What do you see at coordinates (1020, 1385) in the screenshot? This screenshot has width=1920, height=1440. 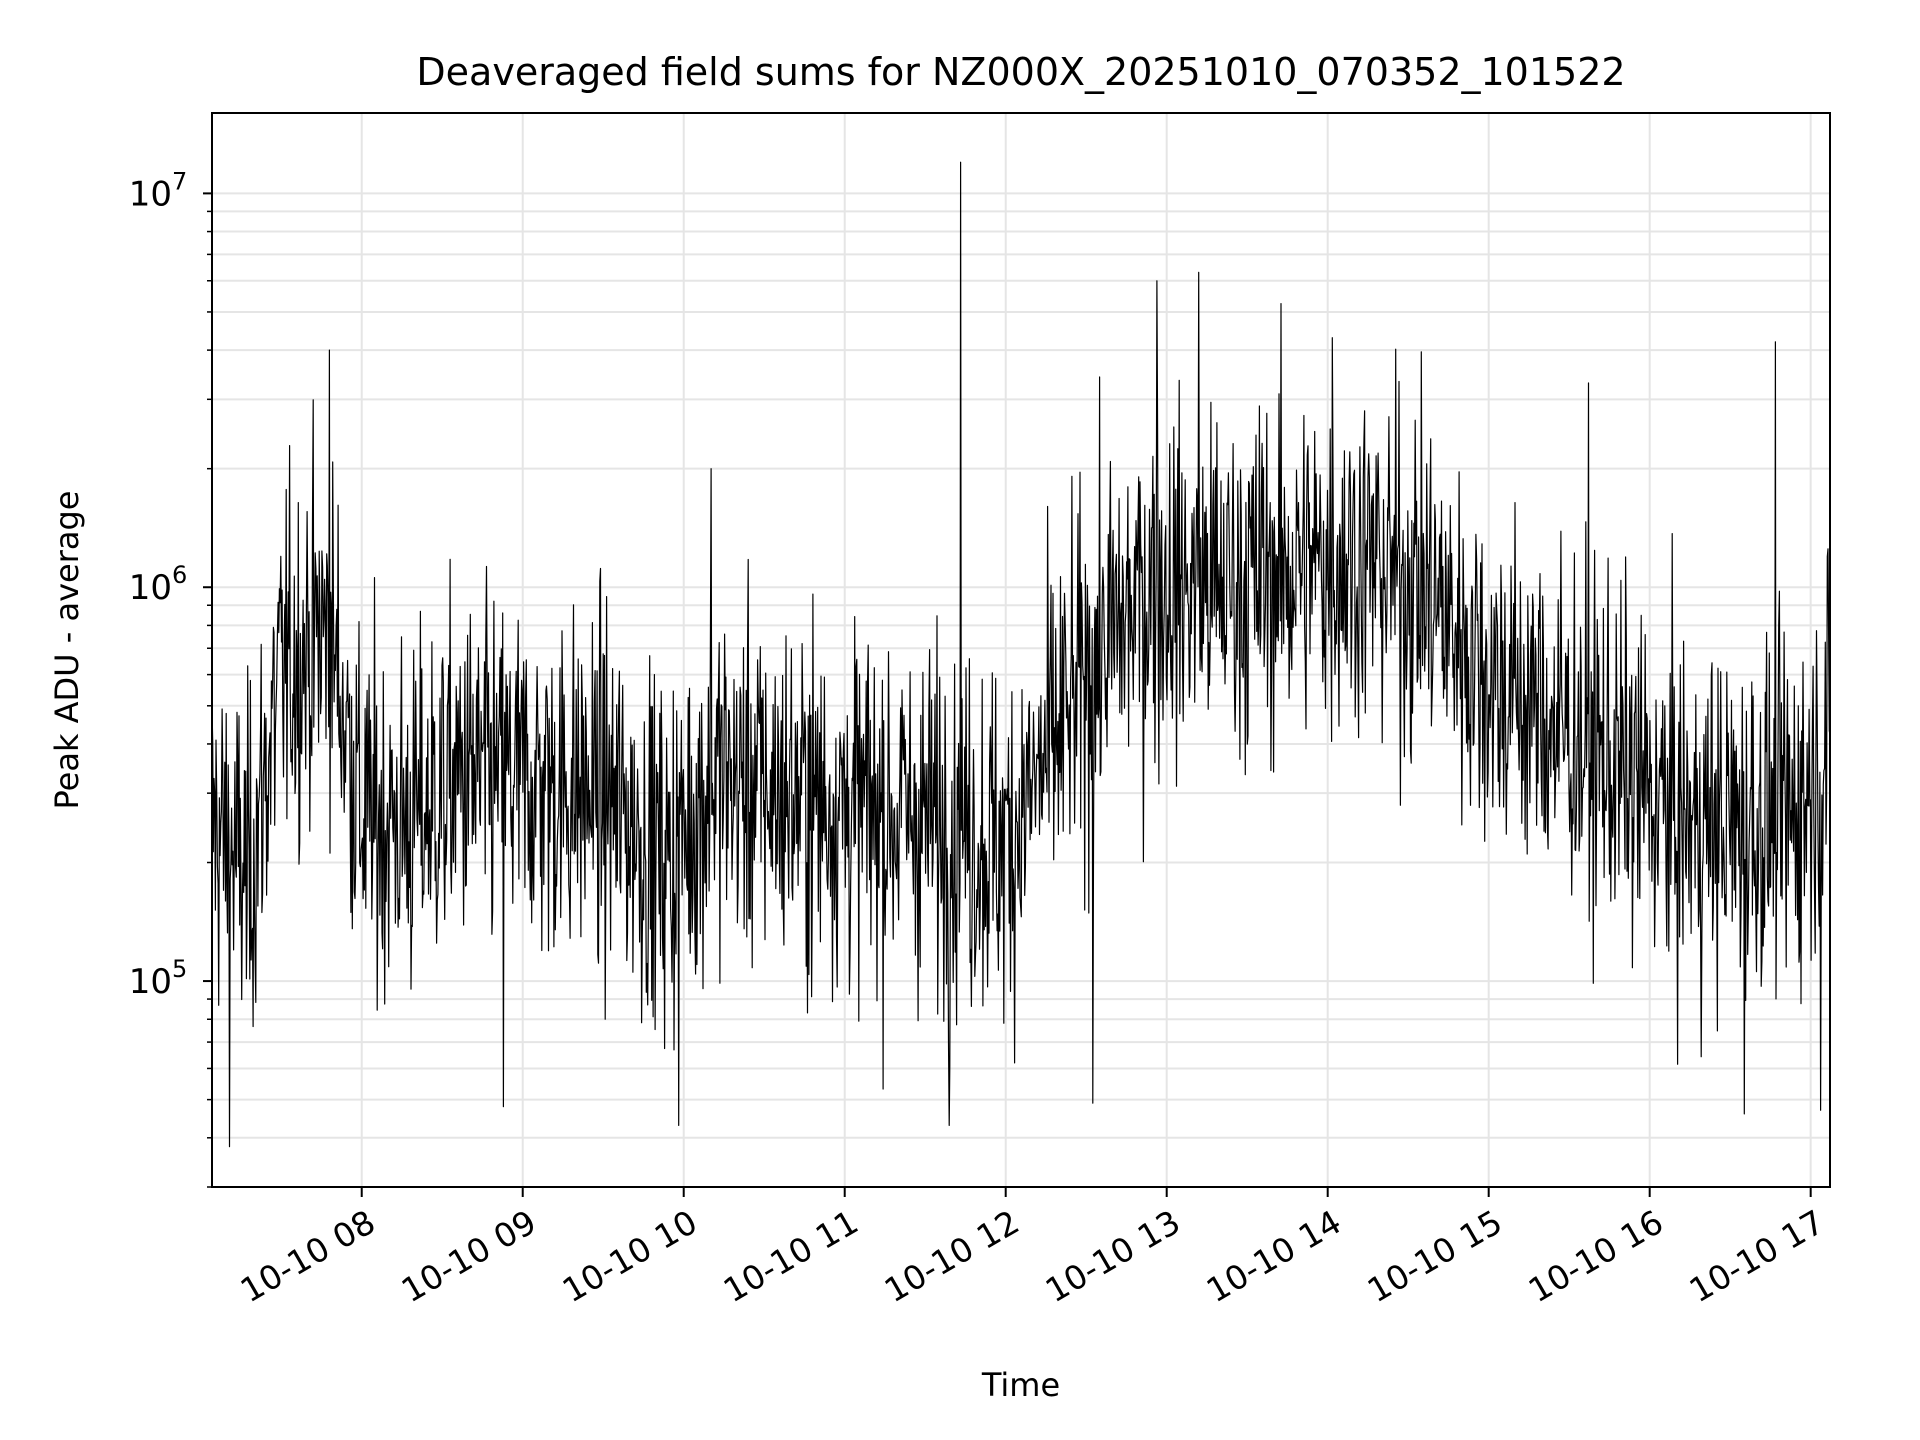 I see `x-axis-label: Time` at bounding box center [1020, 1385].